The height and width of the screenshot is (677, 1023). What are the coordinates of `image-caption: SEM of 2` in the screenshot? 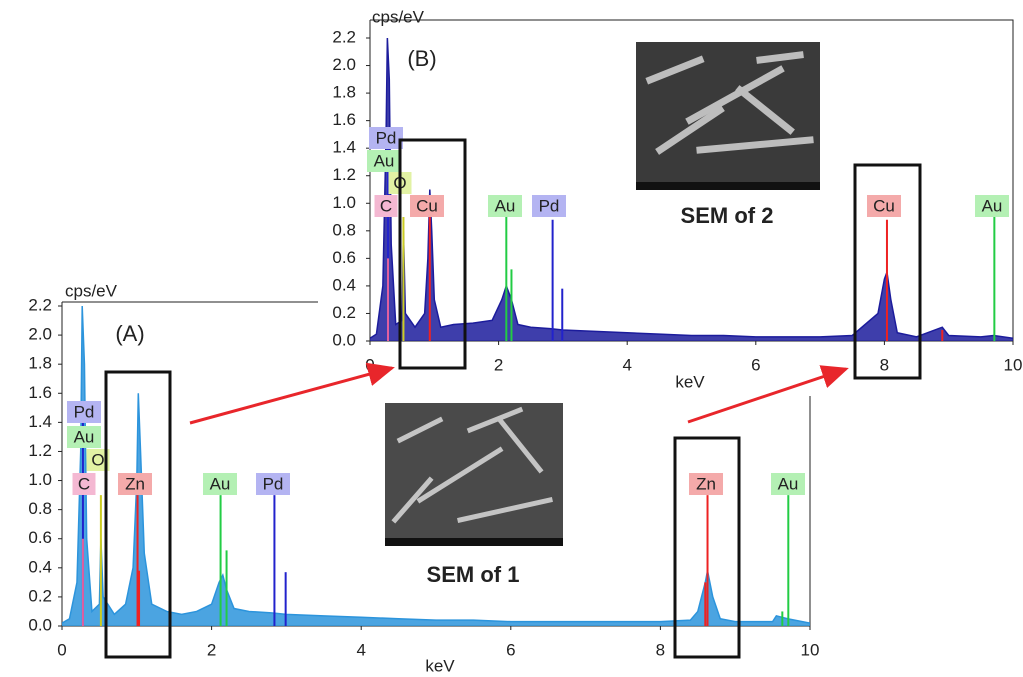 It's located at (727, 215).